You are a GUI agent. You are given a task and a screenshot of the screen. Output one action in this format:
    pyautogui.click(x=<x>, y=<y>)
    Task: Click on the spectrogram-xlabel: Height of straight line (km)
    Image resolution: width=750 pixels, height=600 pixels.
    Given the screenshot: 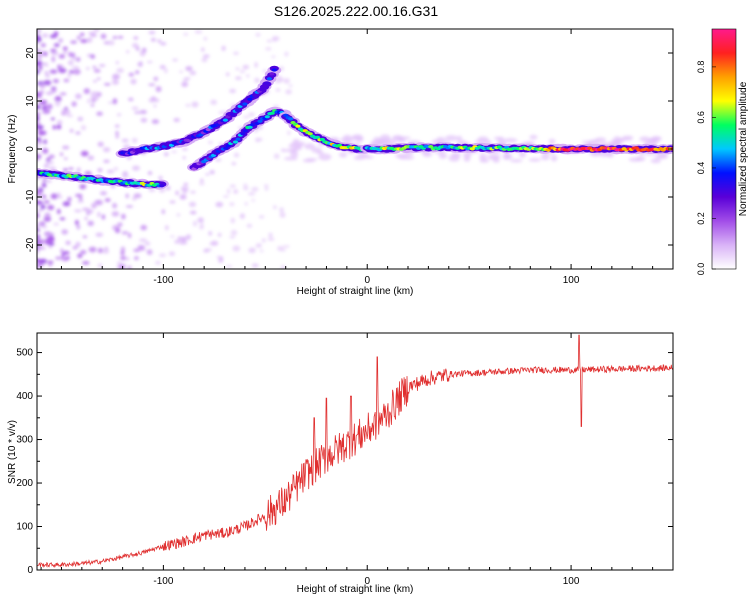 What is the action you would take?
    pyautogui.click(x=355, y=291)
    